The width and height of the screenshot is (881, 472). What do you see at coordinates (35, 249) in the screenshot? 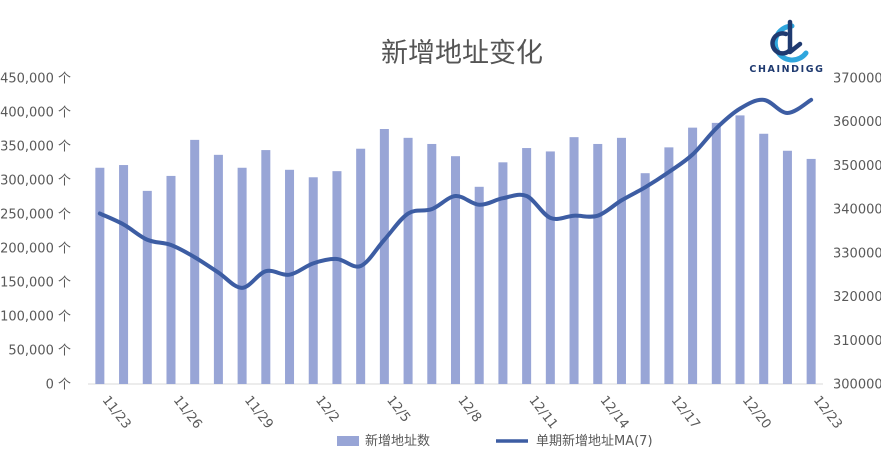
I see `y-left-tick-label: 200,000 个` at bounding box center [35, 249].